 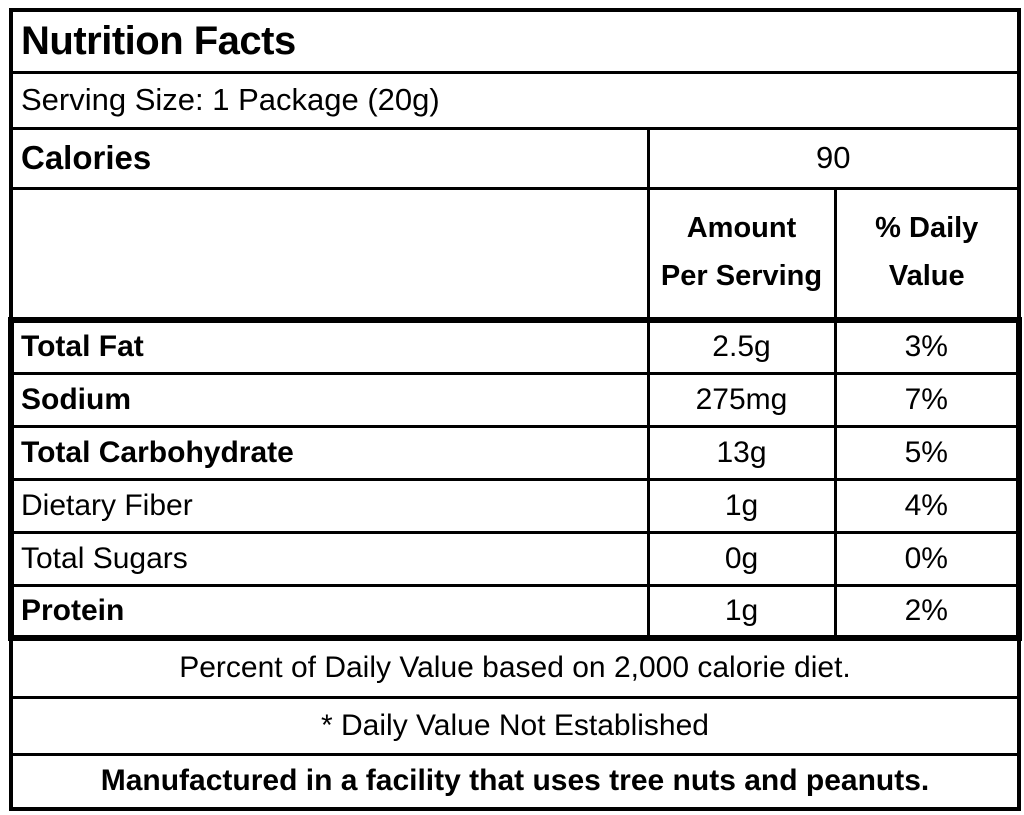 What do you see at coordinates (329, 505) in the screenshot?
I see `nutrient-name: Dietary Fiber` at bounding box center [329, 505].